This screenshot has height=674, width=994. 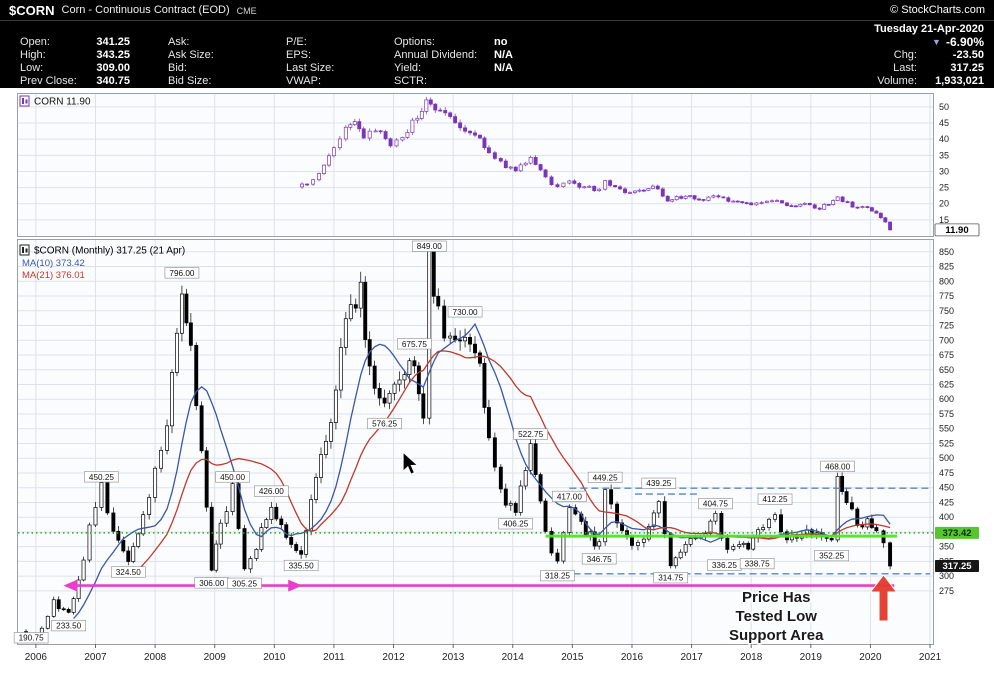 I want to click on svg-text: 190.75, so click(x=31, y=638).